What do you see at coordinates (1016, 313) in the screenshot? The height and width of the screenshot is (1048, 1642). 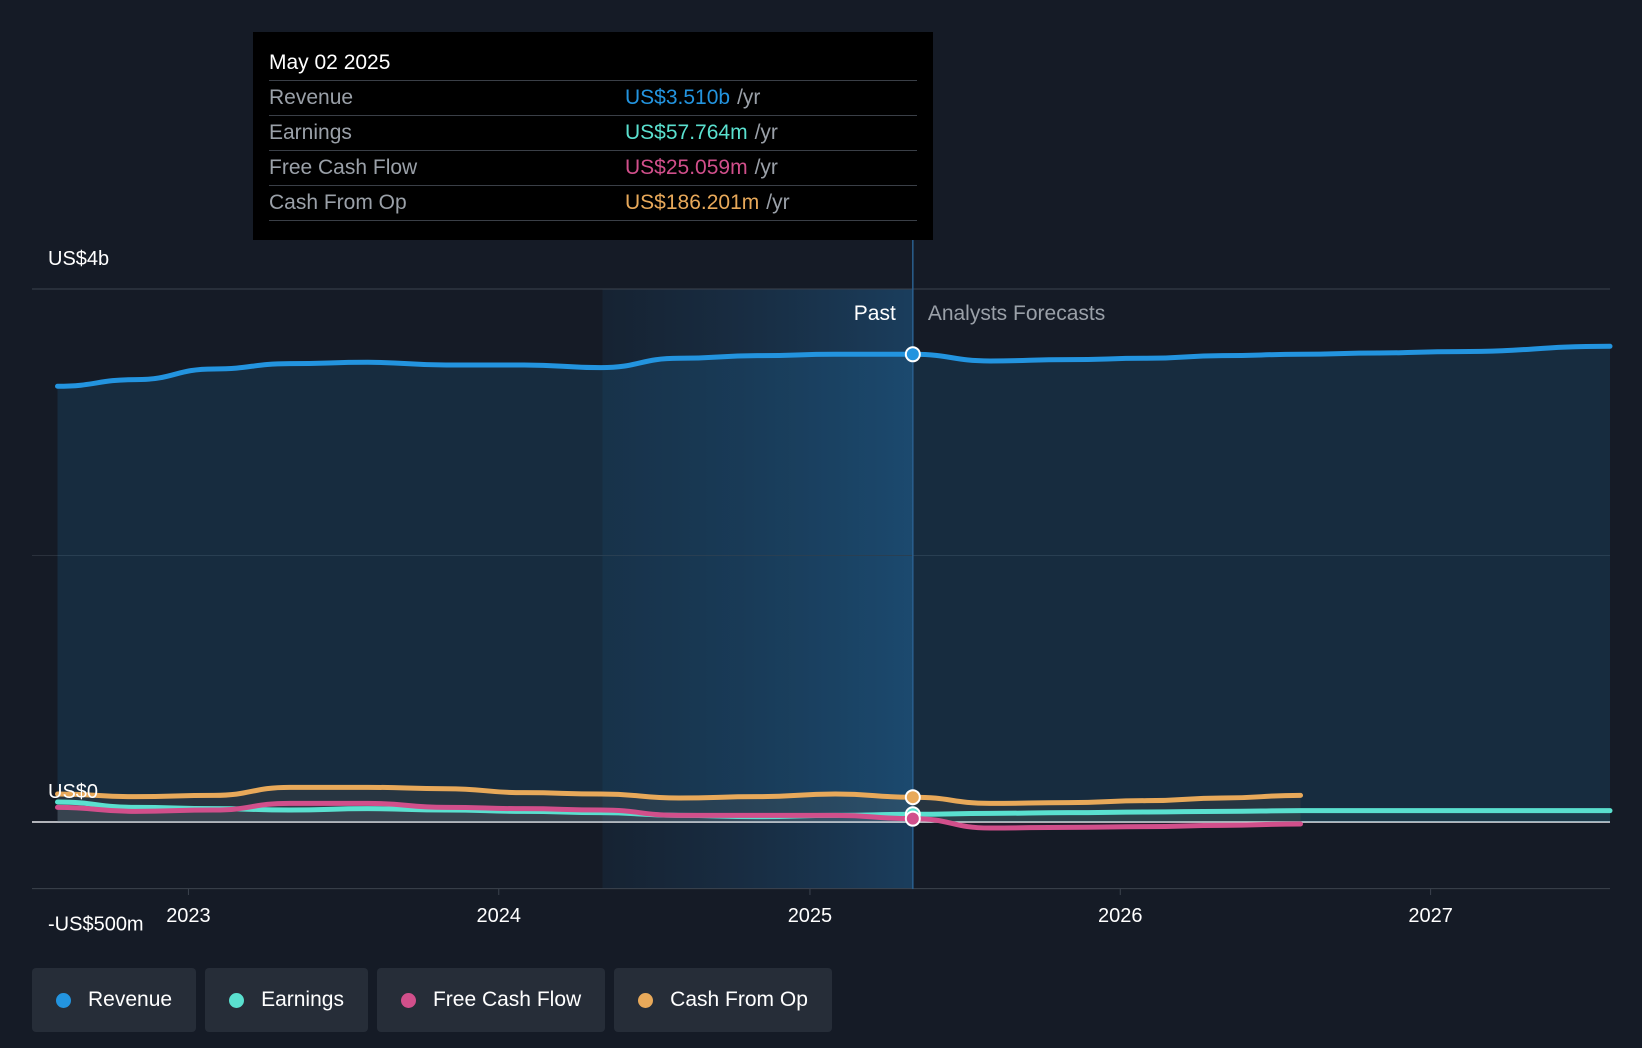 I see `forecast-label: Analysts Forecasts` at bounding box center [1016, 313].